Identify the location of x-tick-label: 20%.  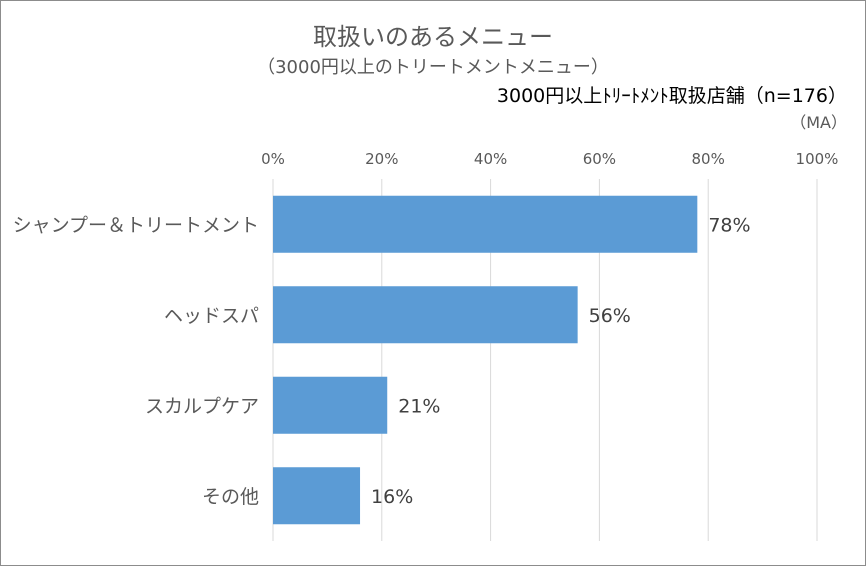
(381, 159).